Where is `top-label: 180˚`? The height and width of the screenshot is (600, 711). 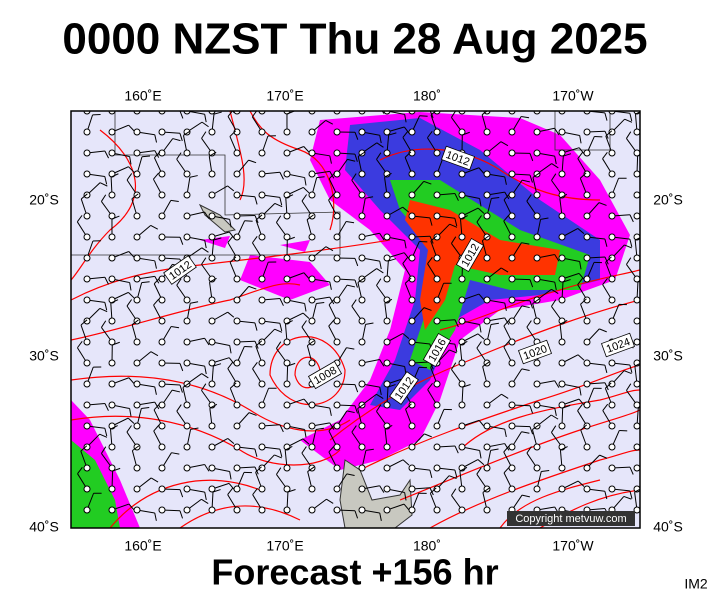 top-label: 180˚ is located at coordinates (427, 96).